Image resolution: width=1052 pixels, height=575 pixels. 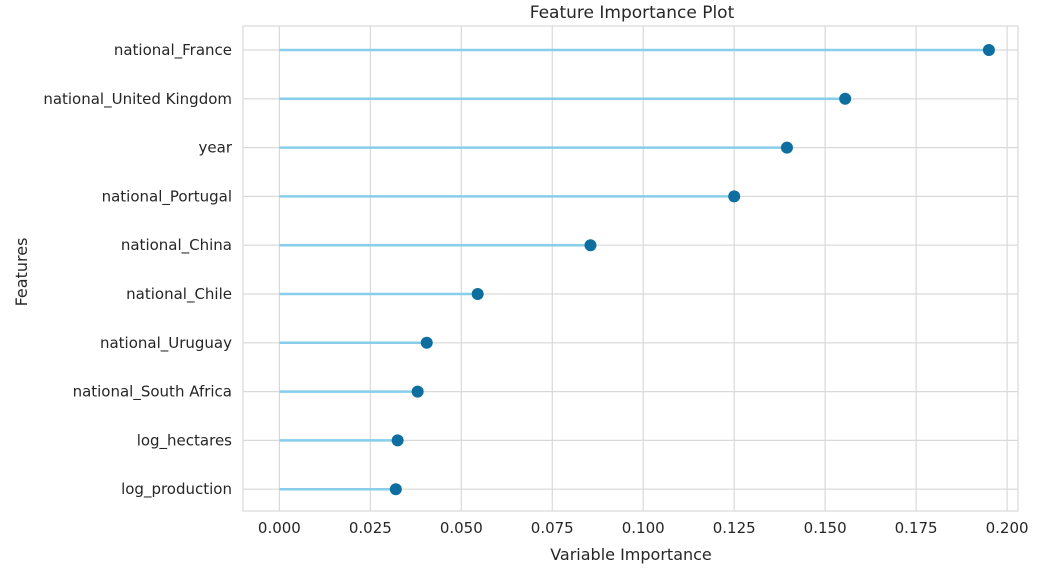 What do you see at coordinates (552, 528) in the screenshot?
I see `x-tick-label: 0.075` at bounding box center [552, 528].